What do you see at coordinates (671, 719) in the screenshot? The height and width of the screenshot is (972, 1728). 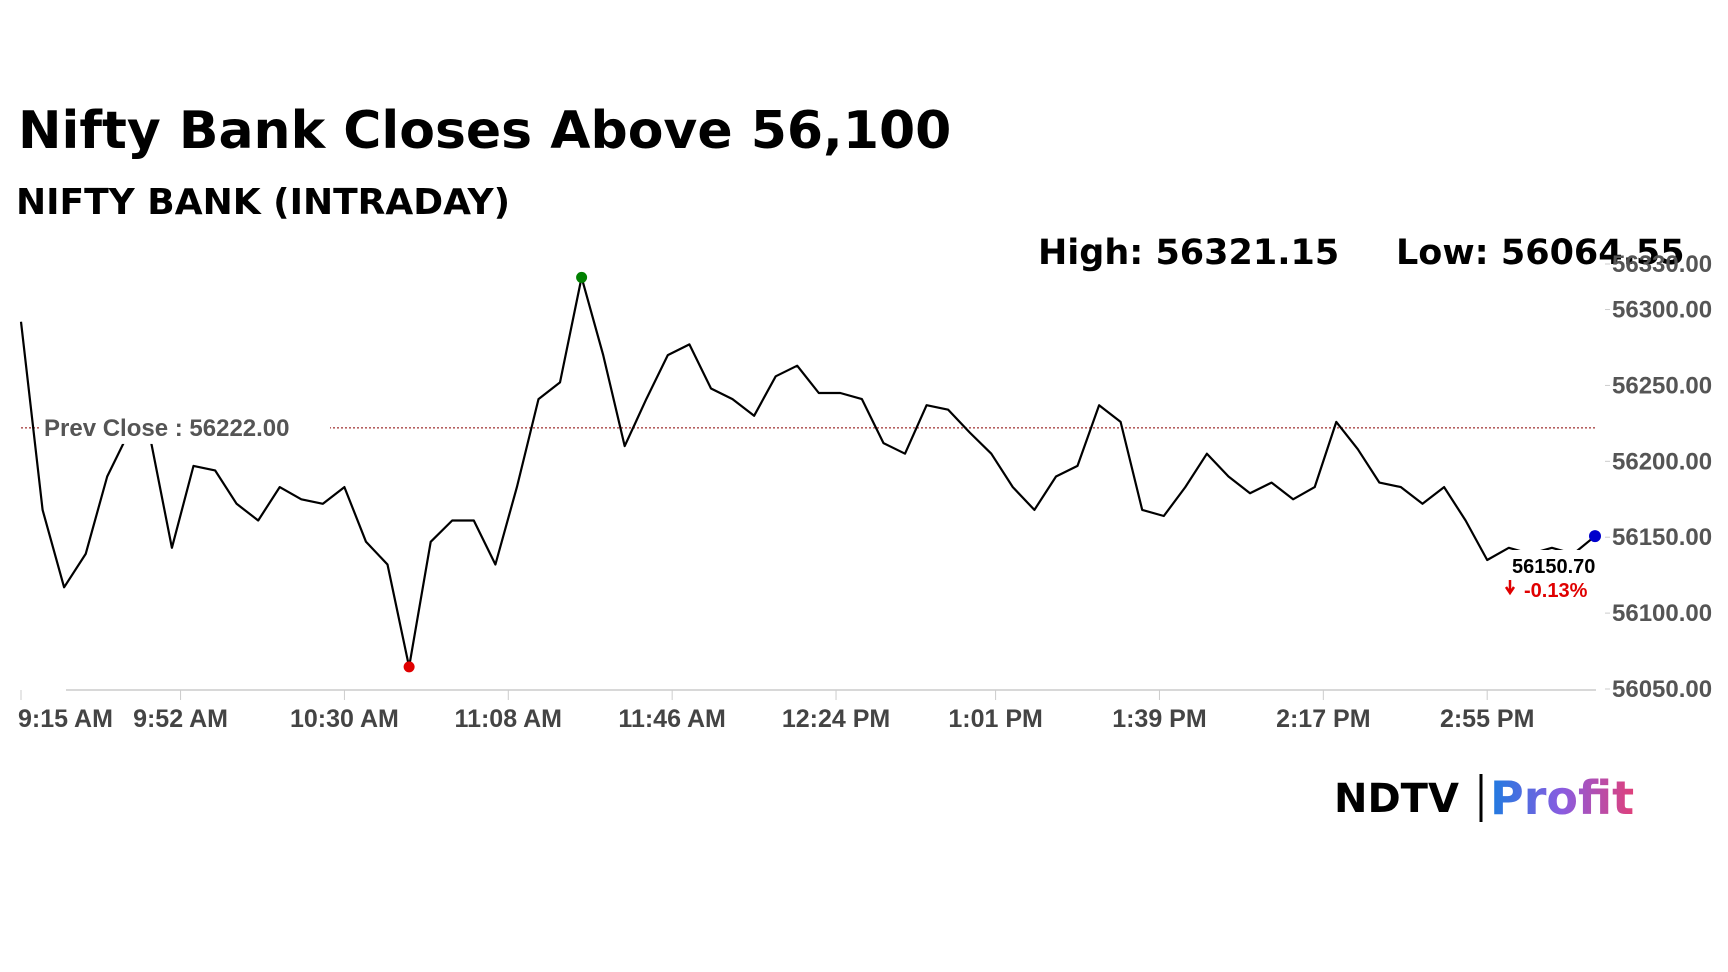 I see `x-tick-label: 11:46 AM` at bounding box center [671, 719].